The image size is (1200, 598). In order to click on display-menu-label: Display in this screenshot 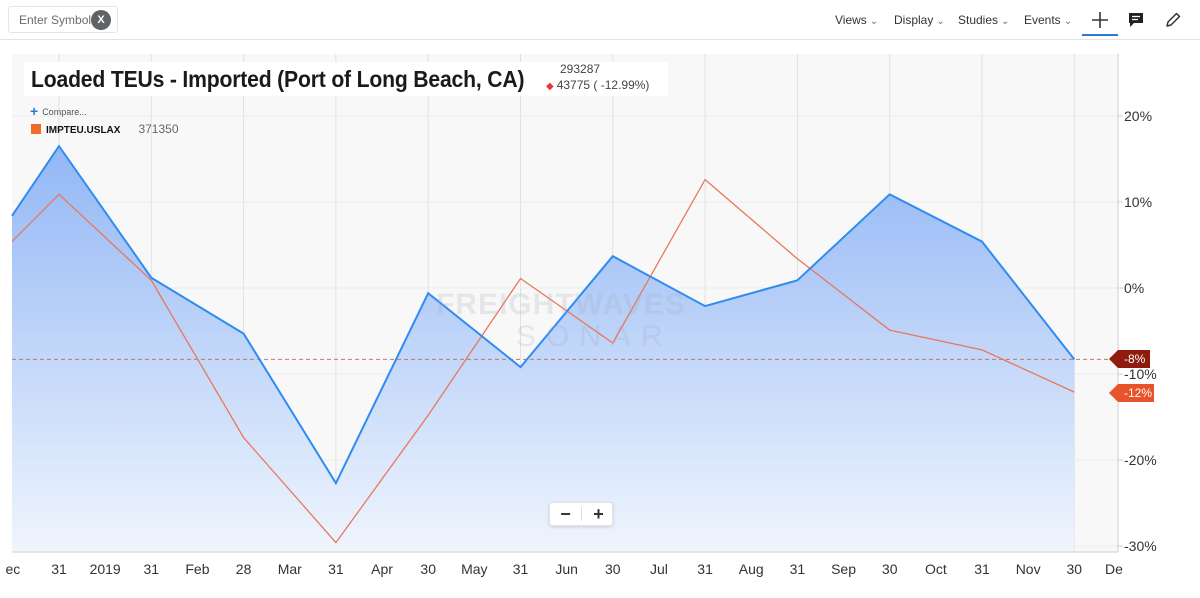, I will do `click(914, 20)`.